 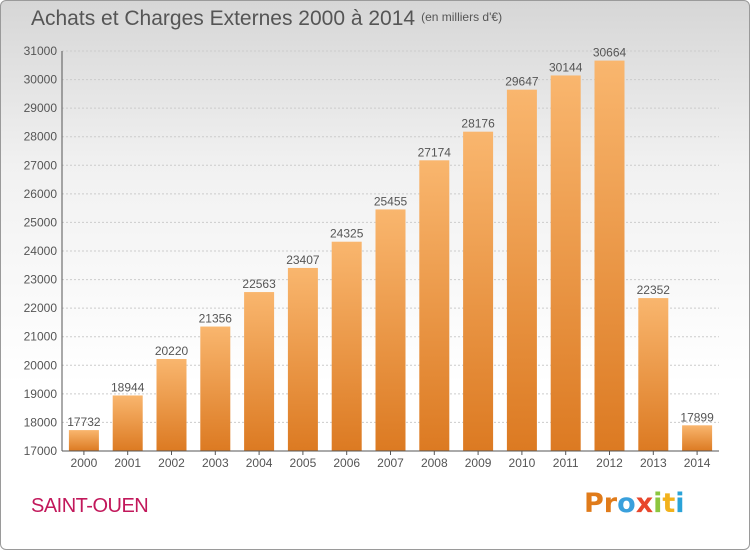 What do you see at coordinates (609, 255) in the screenshot?
I see `bar-2012` at bounding box center [609, 255].